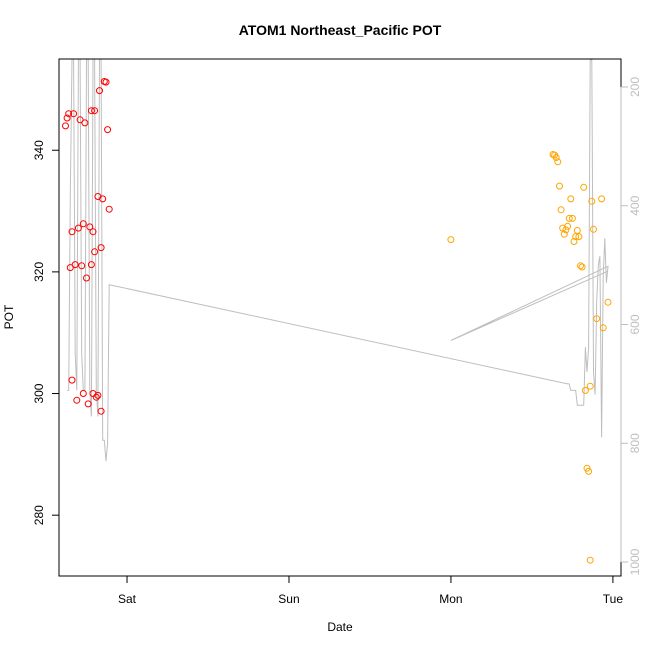 This screenshot has width=650, height=650. I want to click on x-tick-label-mon: Mon, so click(450, 599).